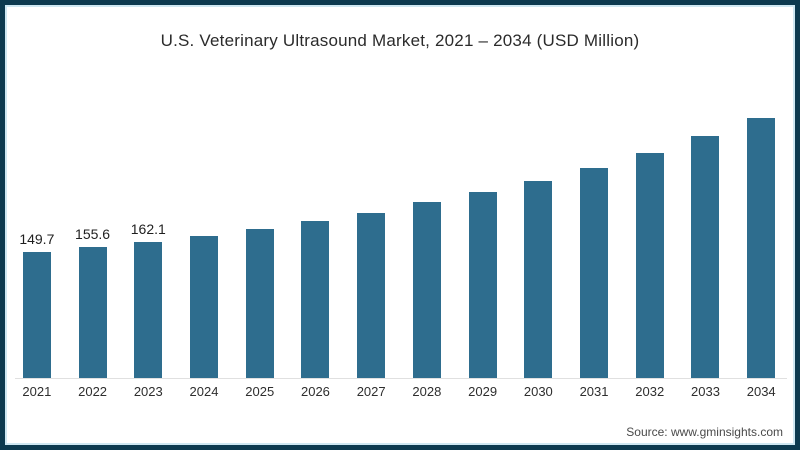  I want to click on bar-column: 162.1 2023, so click(148, 246).